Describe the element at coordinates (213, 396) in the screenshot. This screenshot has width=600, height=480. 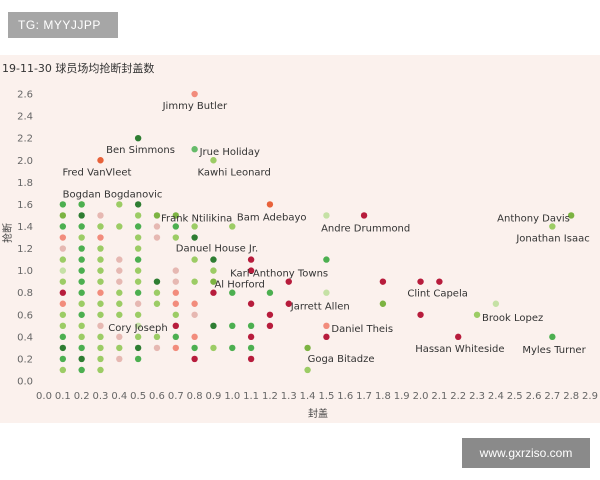
I see `x-tick-label: 0.9` at that location.